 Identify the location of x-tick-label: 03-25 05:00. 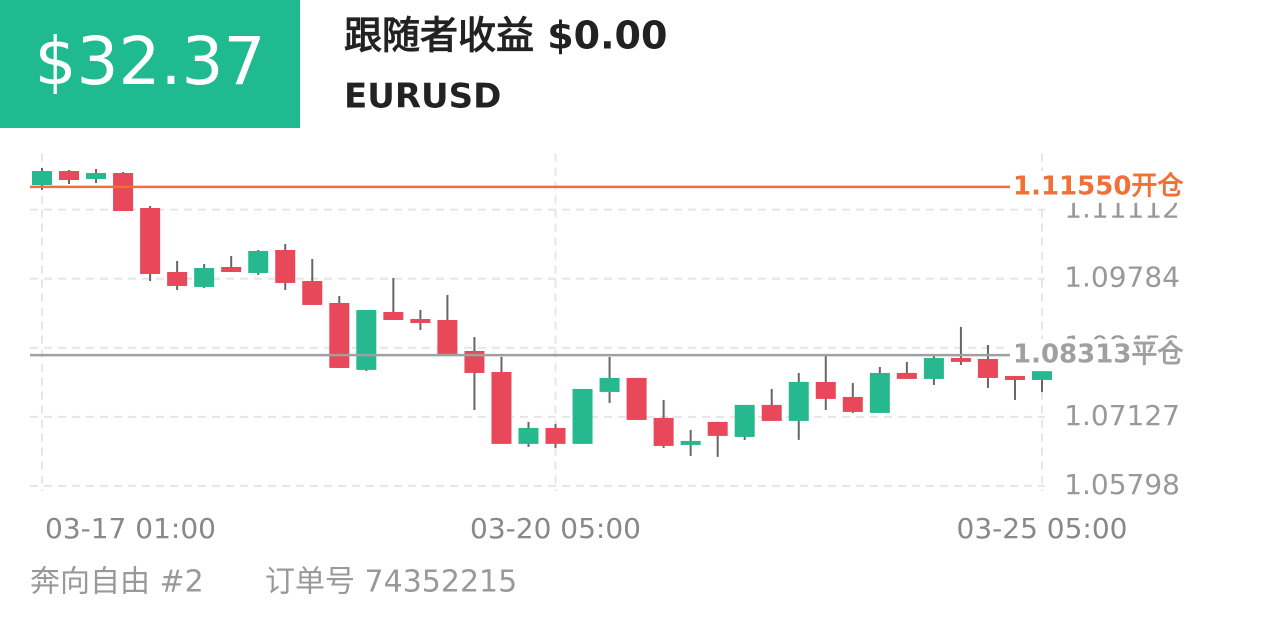
(1042, 528).